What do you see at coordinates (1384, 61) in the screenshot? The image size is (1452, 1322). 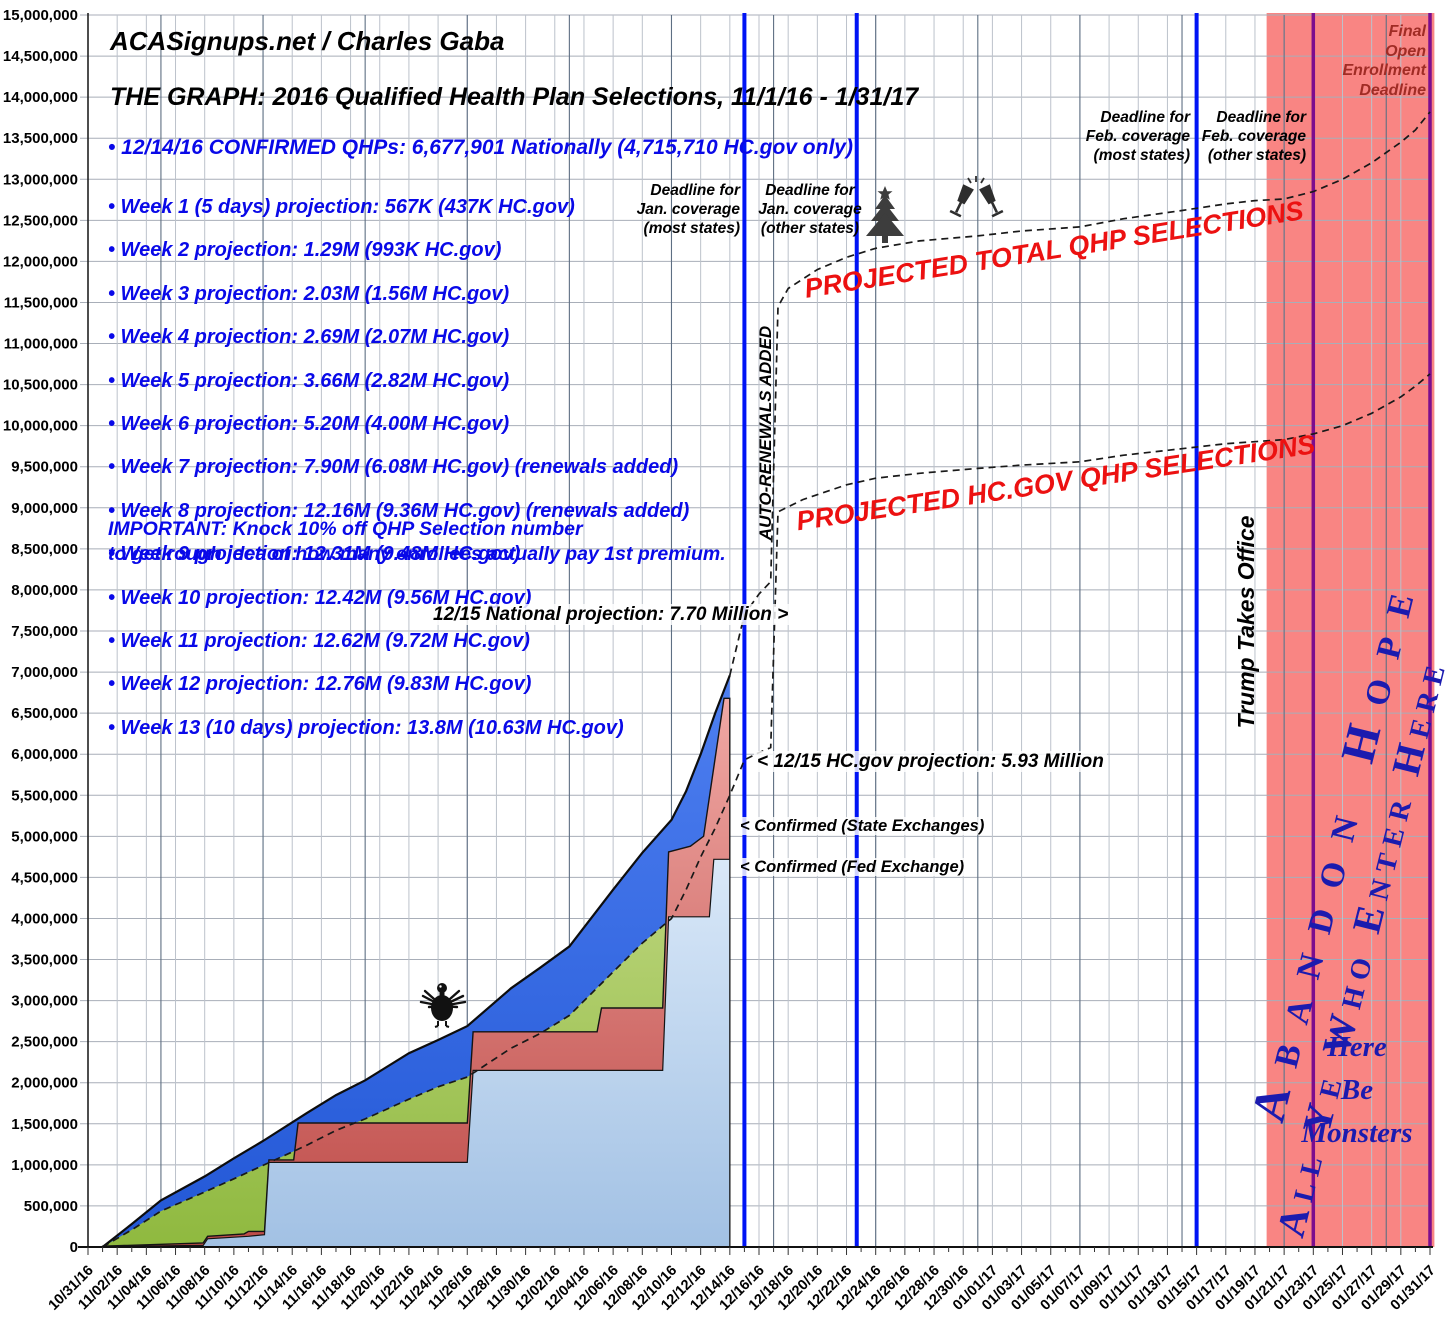 I see `final-deadline-label: Final Open Enrollment Deadline` at bounding box center [1384, 61].